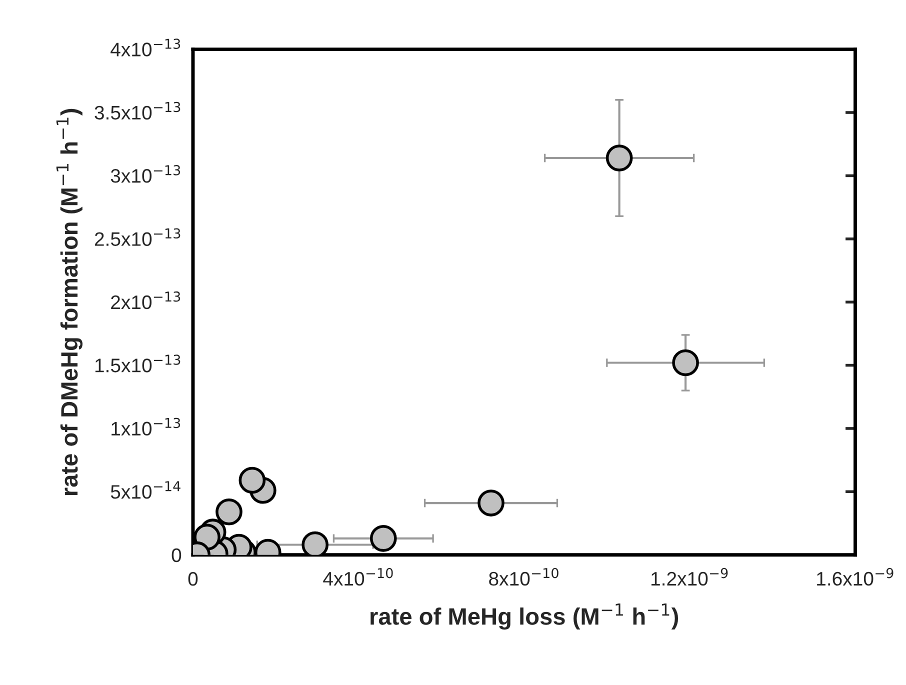  I want to click on y-tick-label: 2x10$^{−13}$, so click(145, 300).